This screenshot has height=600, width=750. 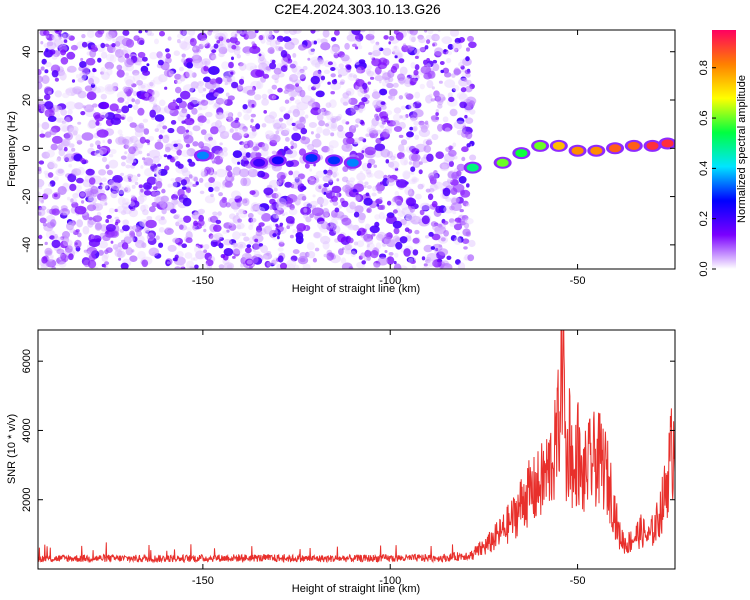 I want to click on y-tick-label: 4000, so click(x=27, y=430).